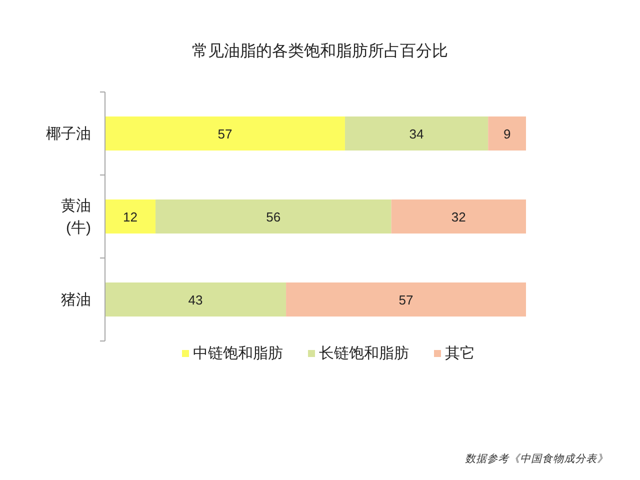 The height and width of the screenshot is (480, 640). What do you see at coordinates (273, 217) in the screenshot?
I see `data-label: 56` at bounding box center [273, 217].